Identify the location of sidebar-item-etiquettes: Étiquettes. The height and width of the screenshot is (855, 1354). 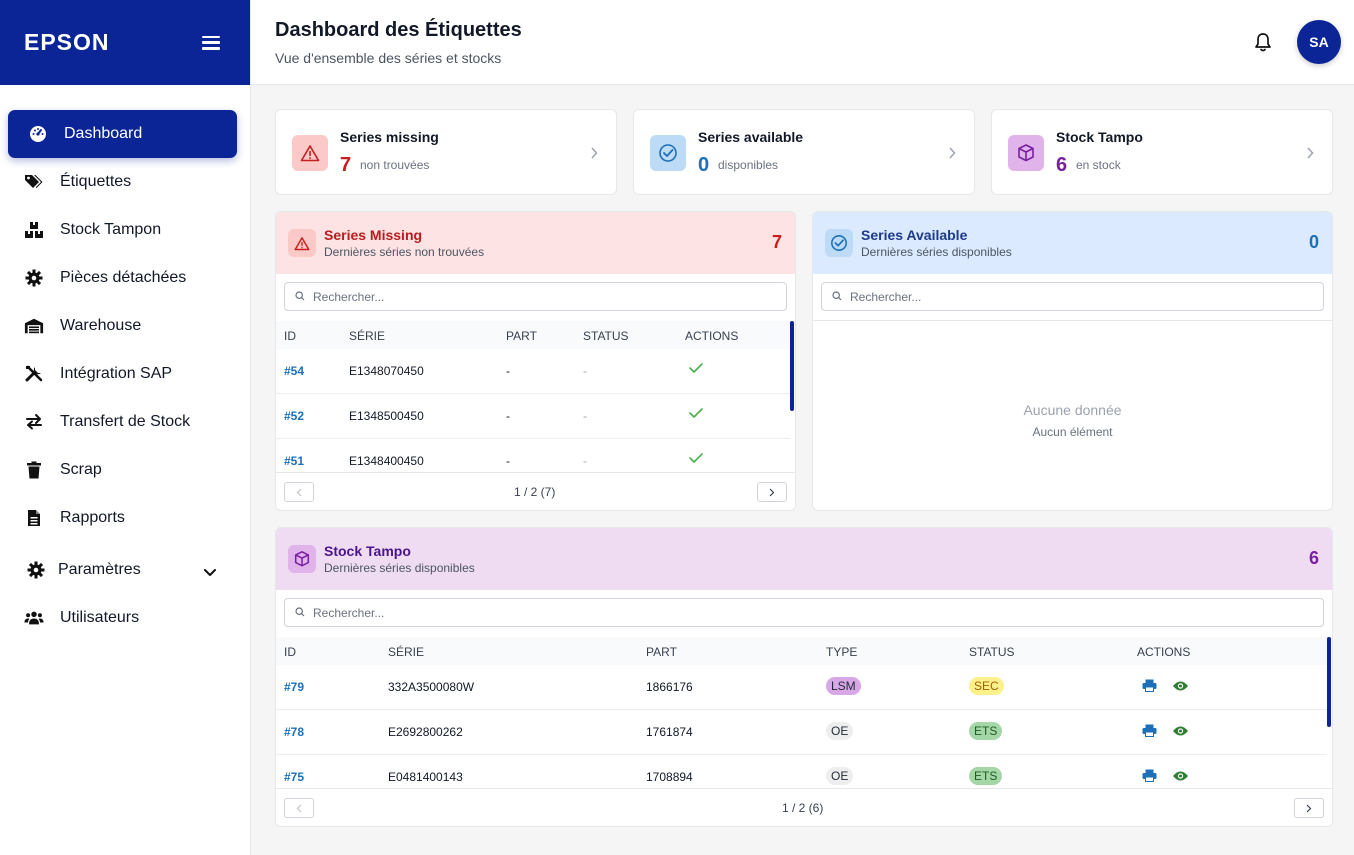
(125, 182).